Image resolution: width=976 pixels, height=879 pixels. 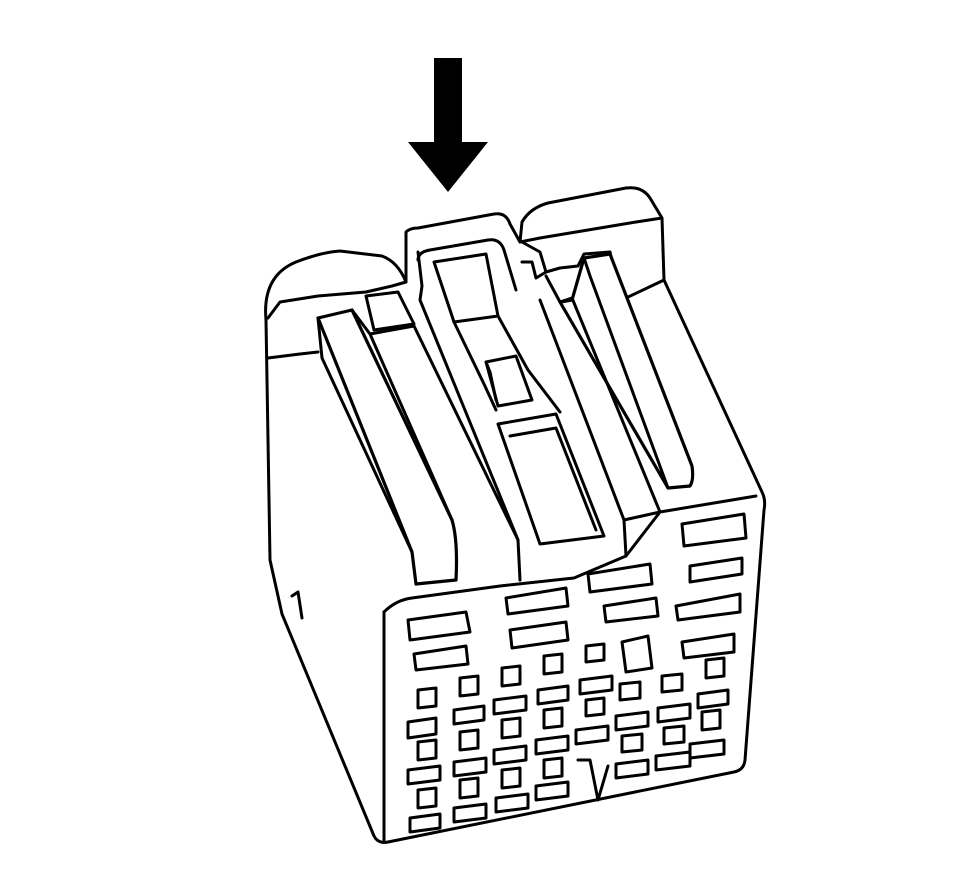 What do you see at coordinates (448, 167) in the screenshot?
I see `arrow-head` at bounding box center [448, 167].